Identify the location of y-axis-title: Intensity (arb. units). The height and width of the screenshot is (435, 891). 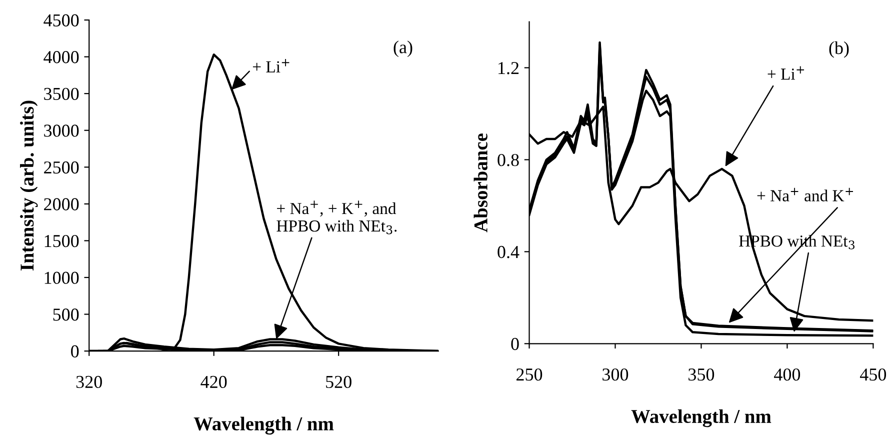
(29, 185).